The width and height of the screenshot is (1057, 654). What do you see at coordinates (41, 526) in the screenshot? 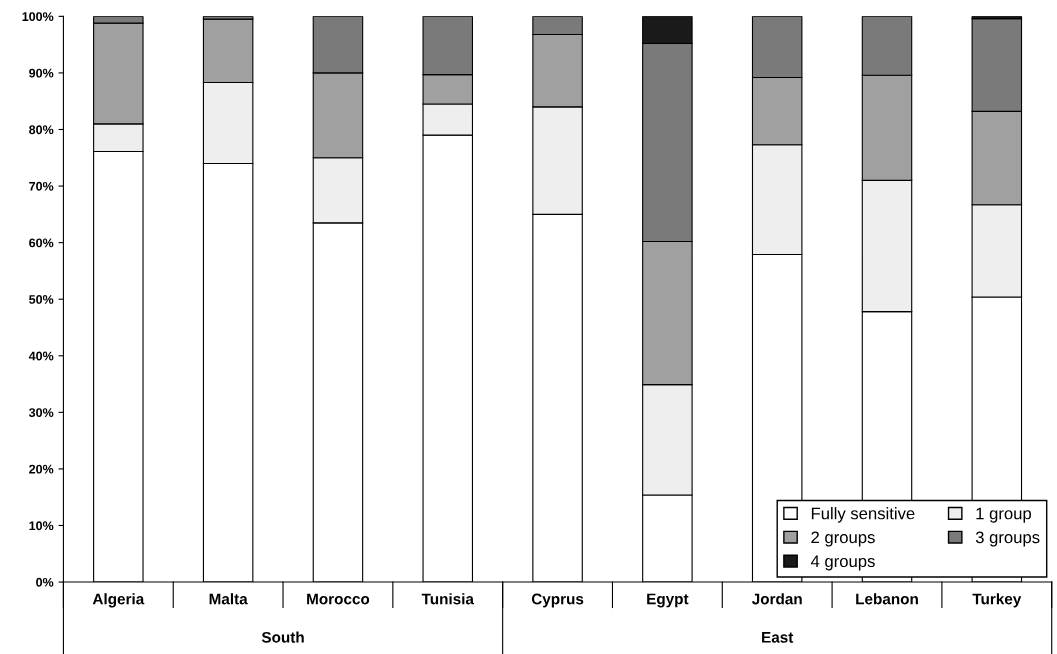
I see `y-tick-label: 10%` at bounding box center [41, 526].